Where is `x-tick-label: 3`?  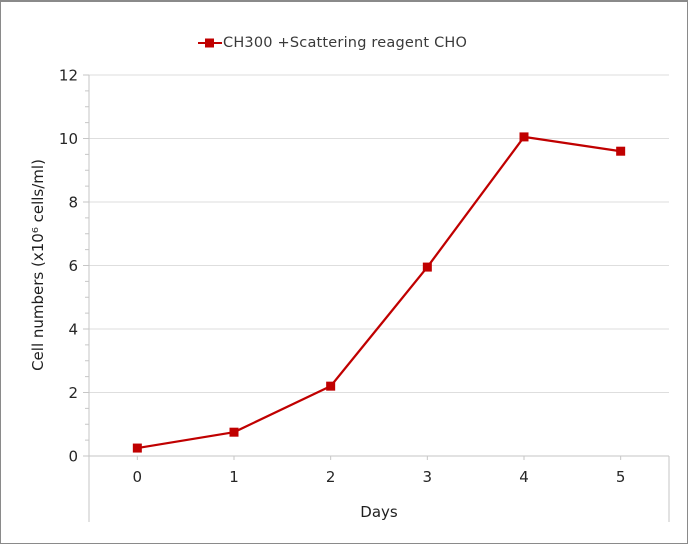
x-tick-label: 3 is located at coordinates (428, 477).